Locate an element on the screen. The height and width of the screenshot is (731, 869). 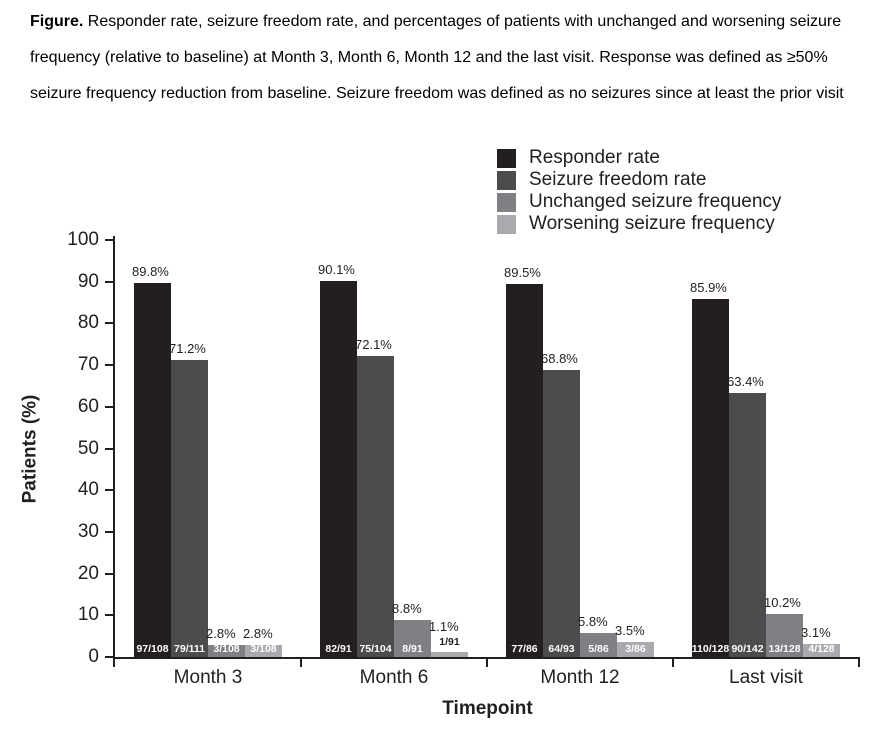
bar-fraction-label: 79/111 is located at coordinates (189, 649).